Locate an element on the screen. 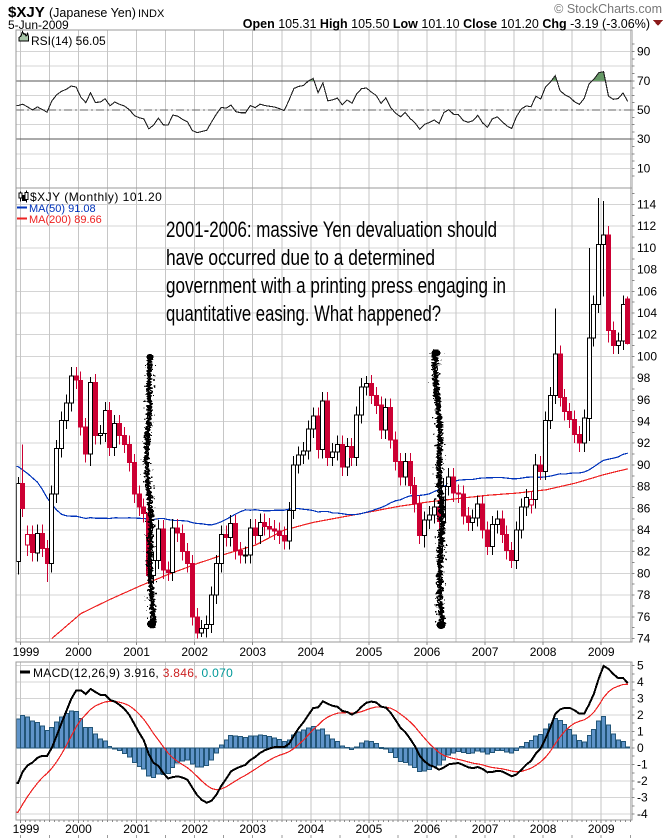 The height and width of the screenshot is (838, 670). svg-text: 104 is located at coordinates (647, 313).